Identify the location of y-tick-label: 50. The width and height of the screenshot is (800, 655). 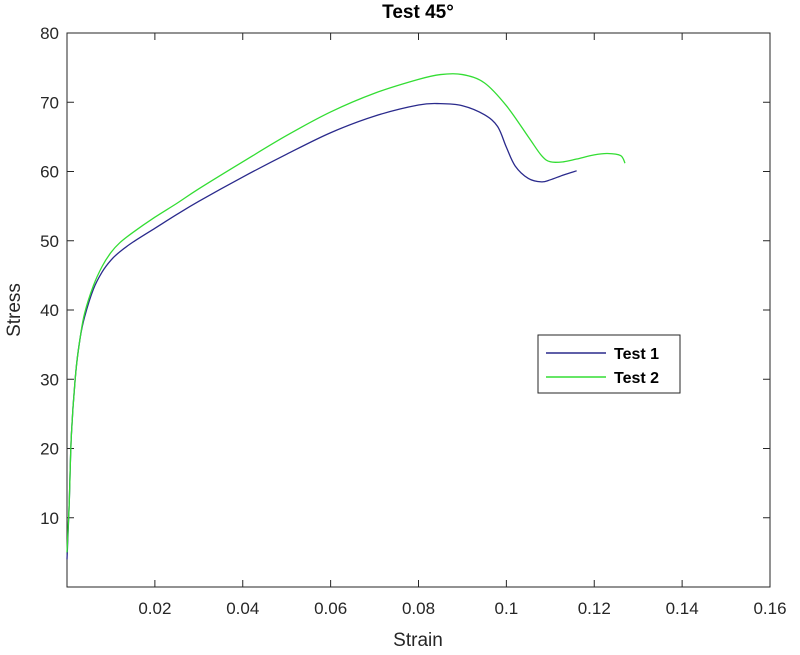
(49, 241).